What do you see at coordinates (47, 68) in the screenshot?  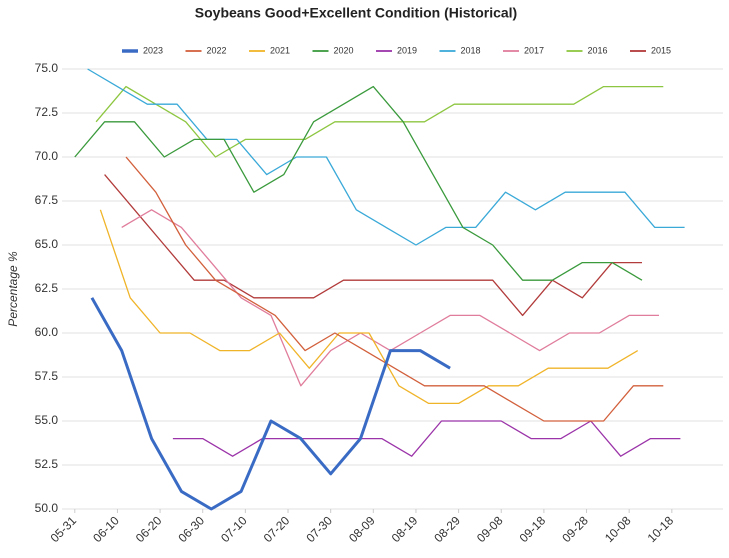 I see `y-tick-label: 75.0` at bounding box center [47, 68].